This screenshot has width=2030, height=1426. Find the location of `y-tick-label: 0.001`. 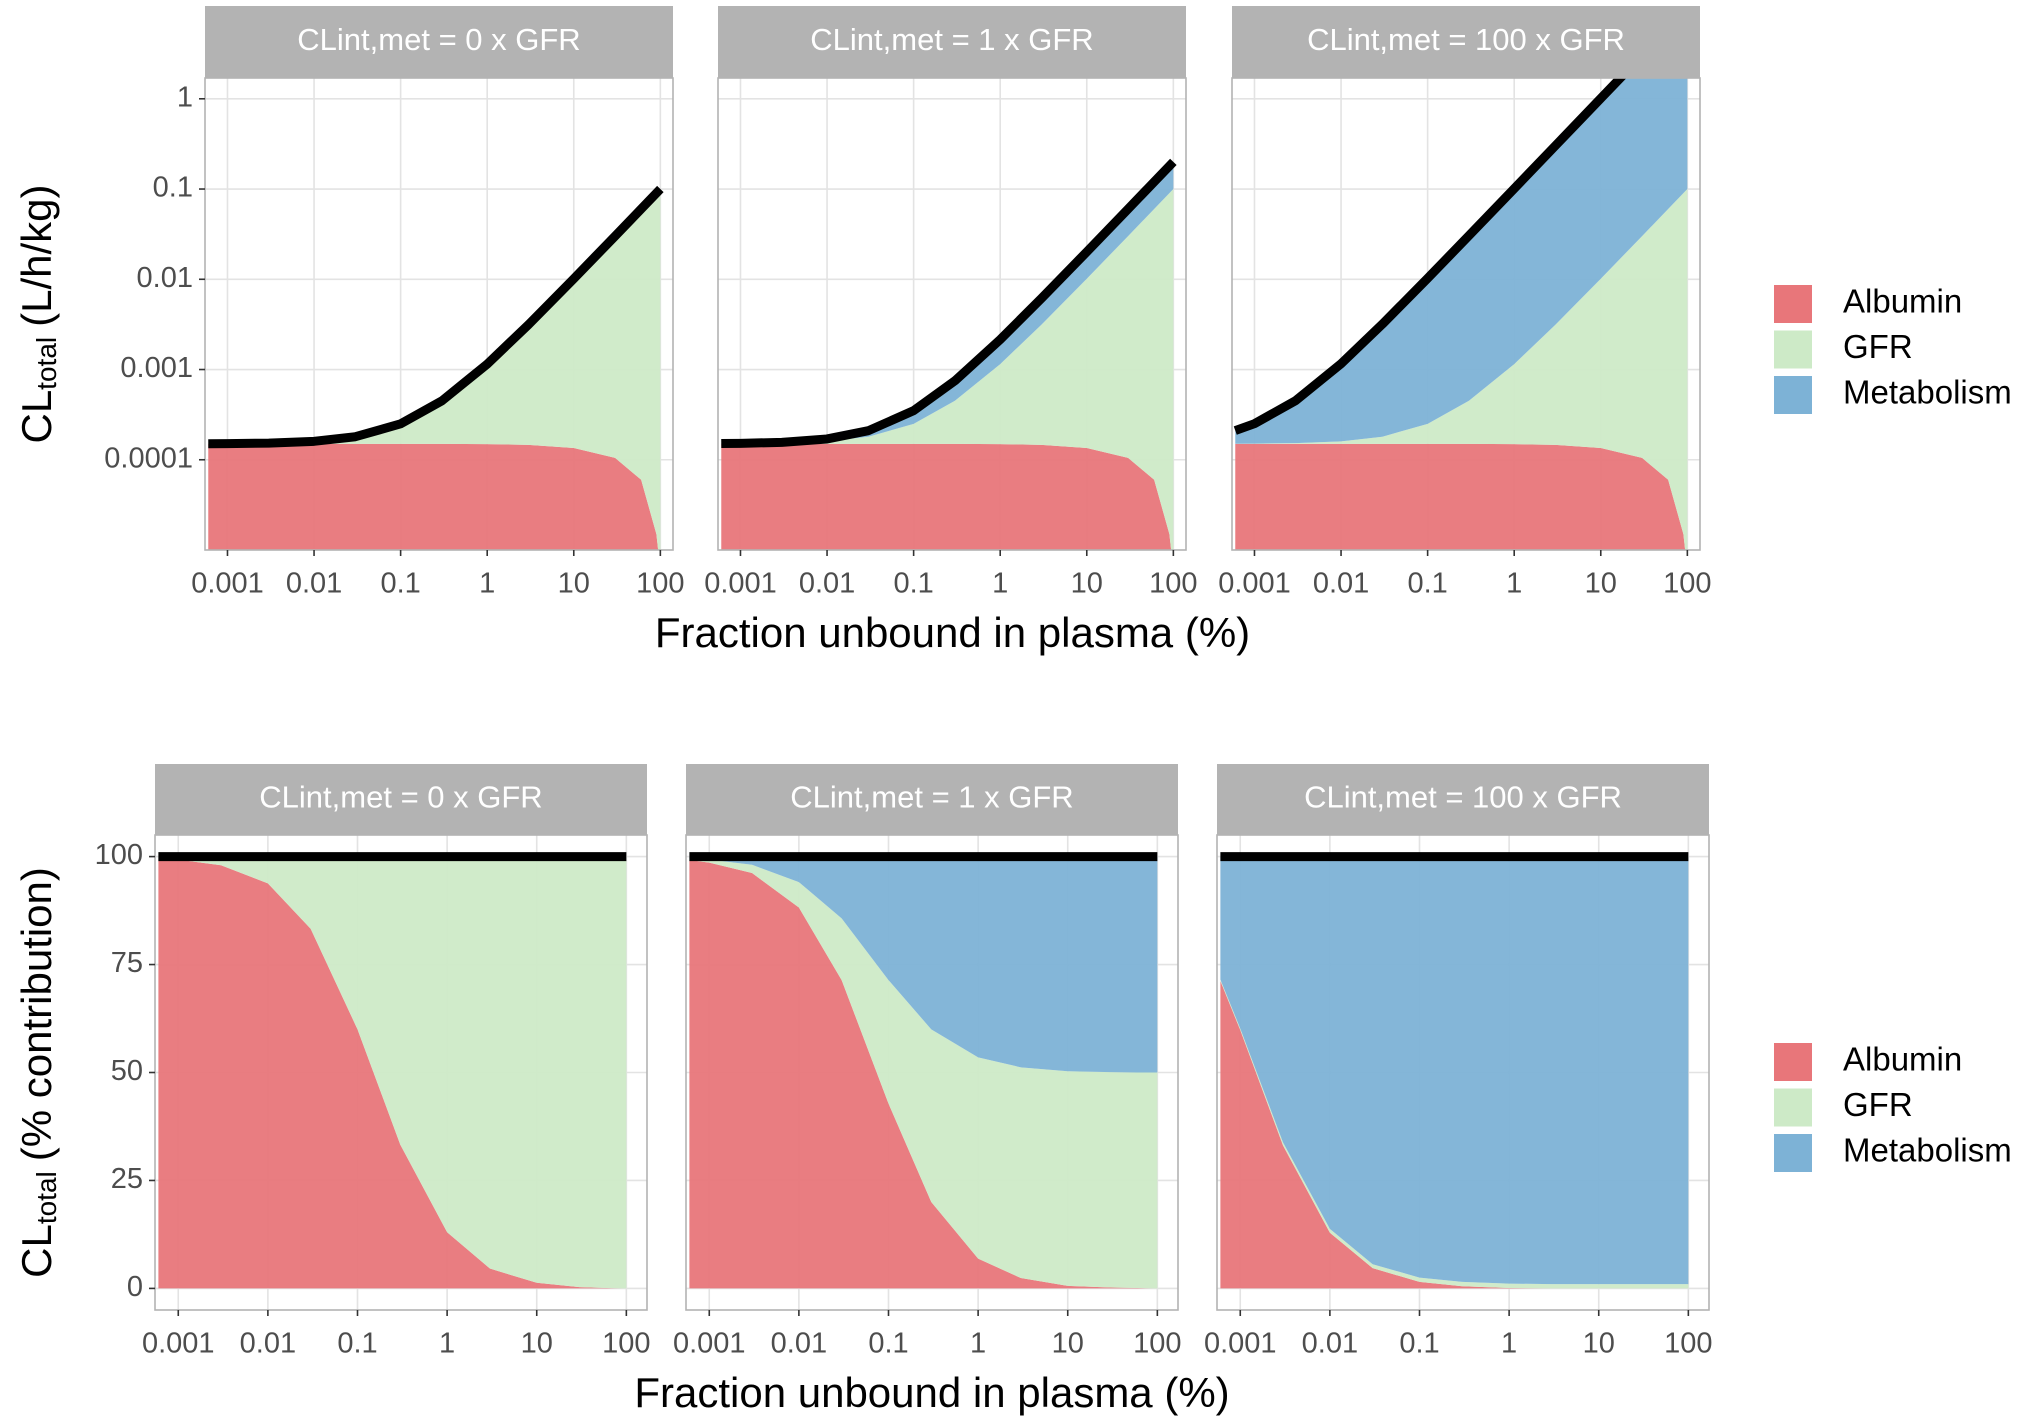

y-tick-label: 0.001 is located at coordinates (156, 368).